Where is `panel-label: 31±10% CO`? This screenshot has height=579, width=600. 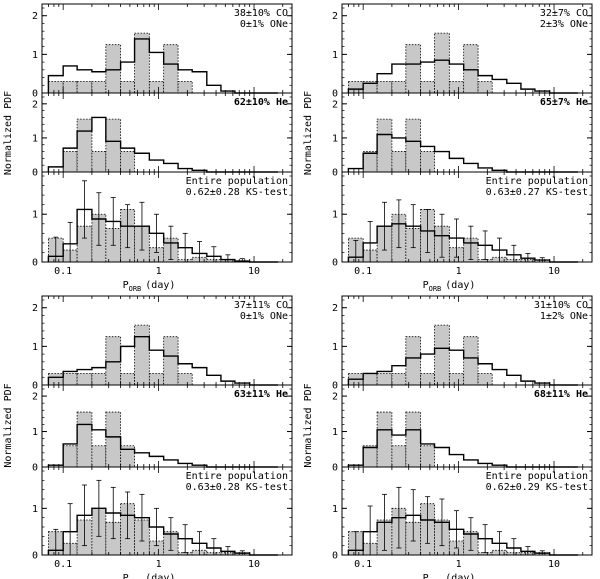
panel-label: 31±10% CO is located at coordinates (561, 305).